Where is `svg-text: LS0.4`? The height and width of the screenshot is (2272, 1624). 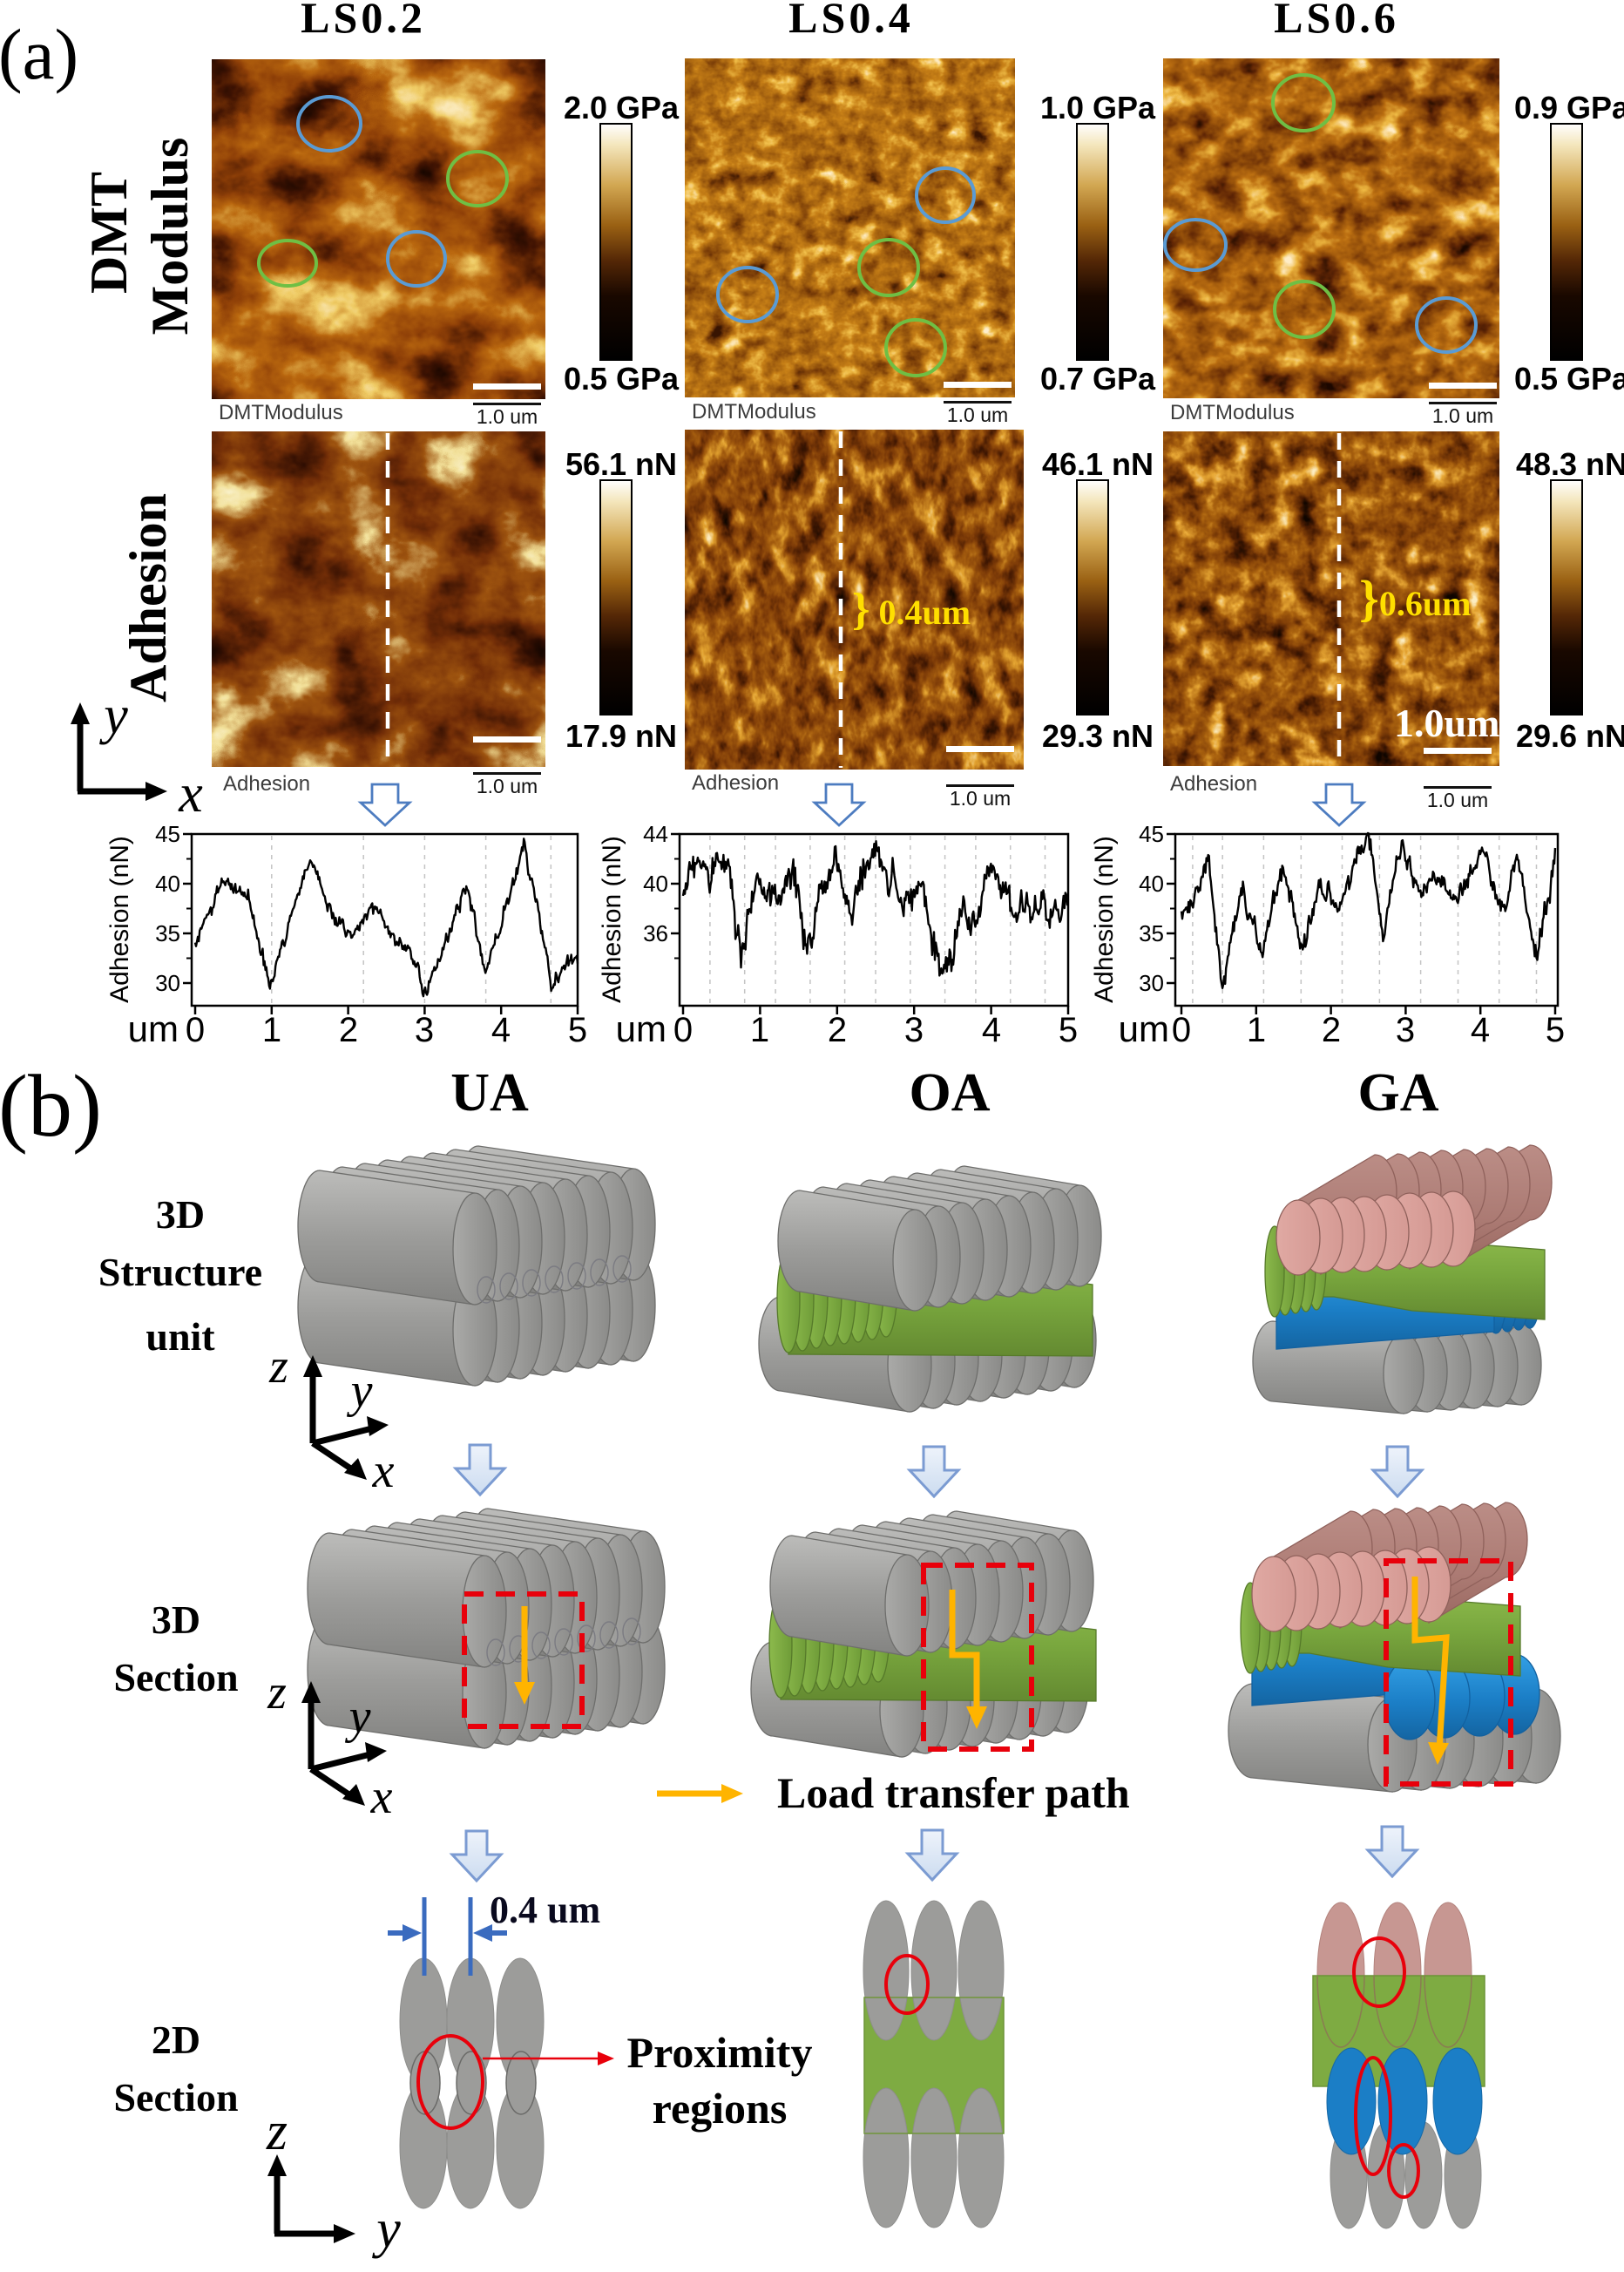
svg-text: LS0.4 is located at coordinates (851, 21).